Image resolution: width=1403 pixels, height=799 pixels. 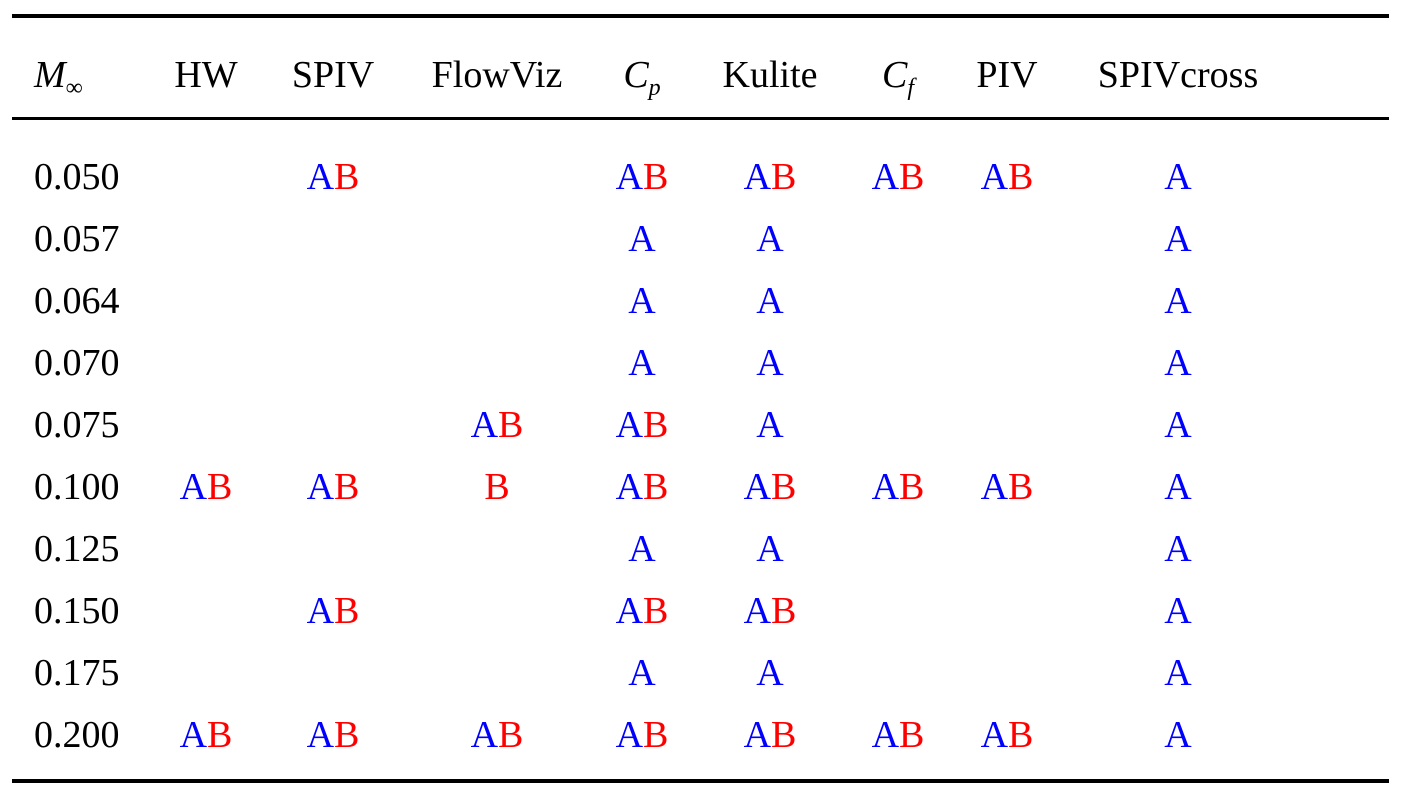 I want to click on header-main-text: M, so click(x=50, y=75).